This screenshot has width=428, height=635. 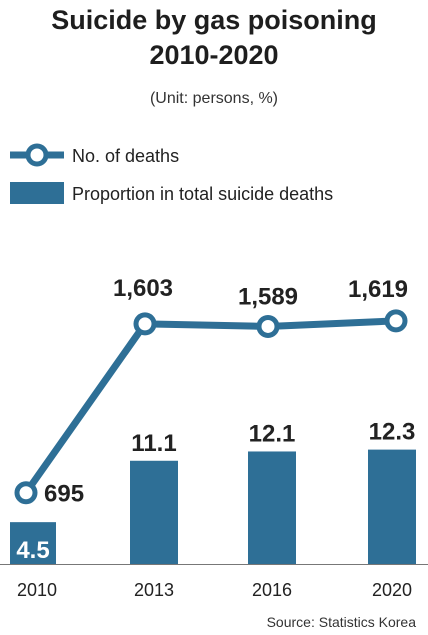 I want to click on deaths-point-2013, so click(x=145, y=324).